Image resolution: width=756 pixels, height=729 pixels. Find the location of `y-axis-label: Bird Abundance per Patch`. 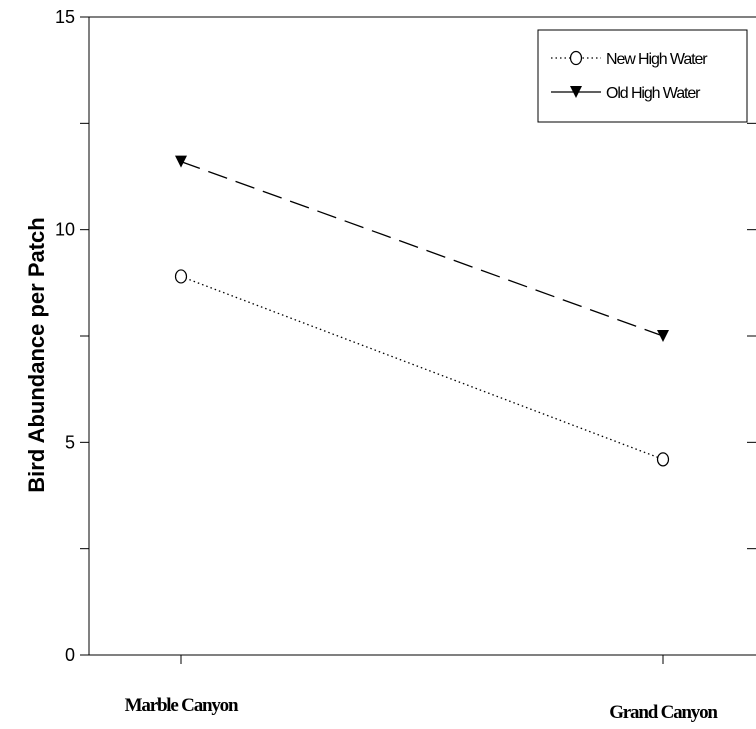

y-axis-label: Bird Abundance per Patch is located at coordinates (36, 354).